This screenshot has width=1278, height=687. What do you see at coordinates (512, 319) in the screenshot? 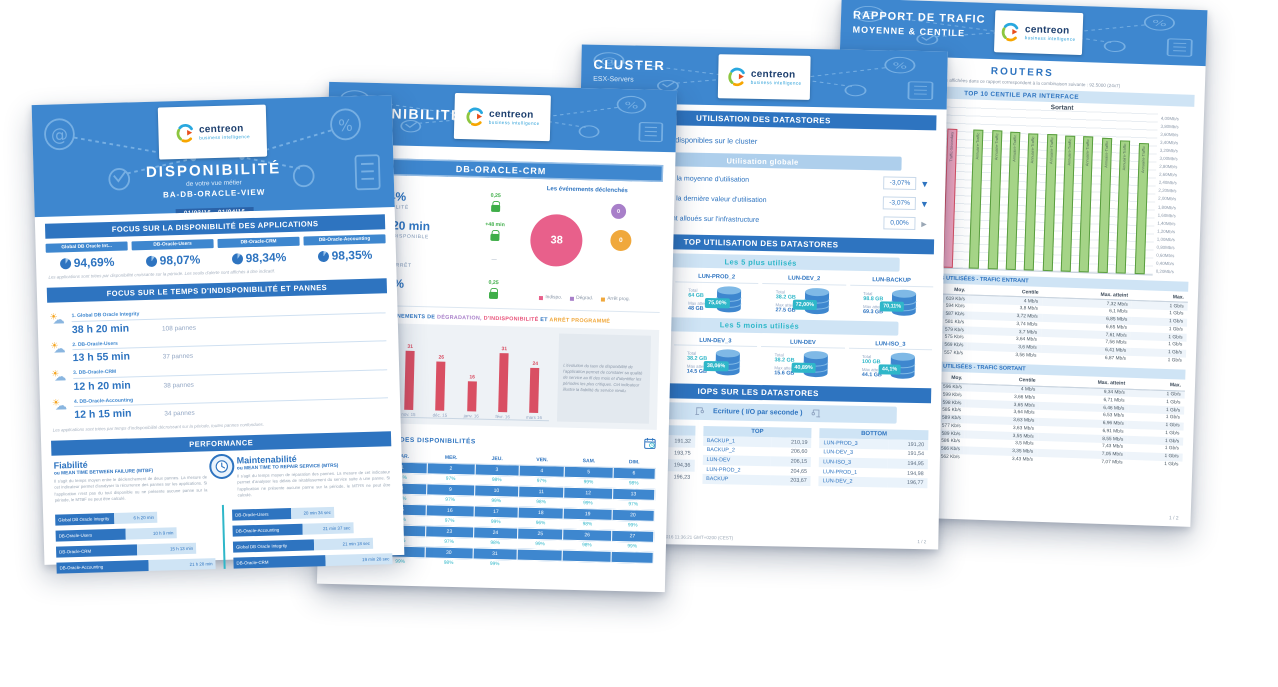
I see `title-part-indispo: D'INDISPONIBILITÉ` at bounding box center [512, 319].